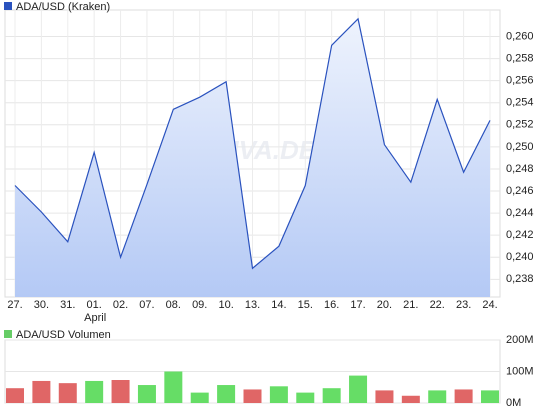 Image resolution: width=545 pixels, height=413 pixels. Describe the element at coordinates (520, 147) in the screenshot. I see `y-tick-label: 0,250` at that location.